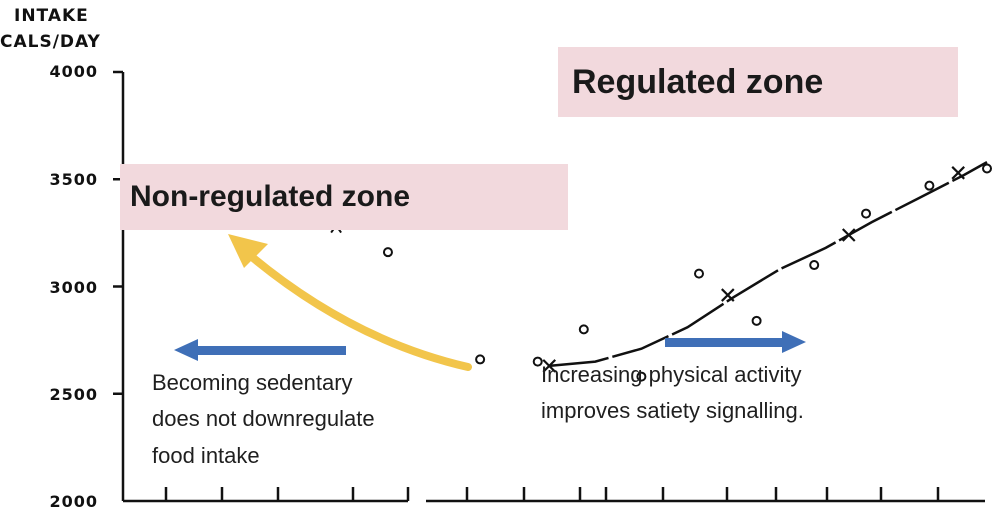 The image size is (1001, 526). What do you see at coordinates (51, 16) in the screenshot?
I see `y-axis-title-line1: INTAKE` at bounding box center [51, 16].